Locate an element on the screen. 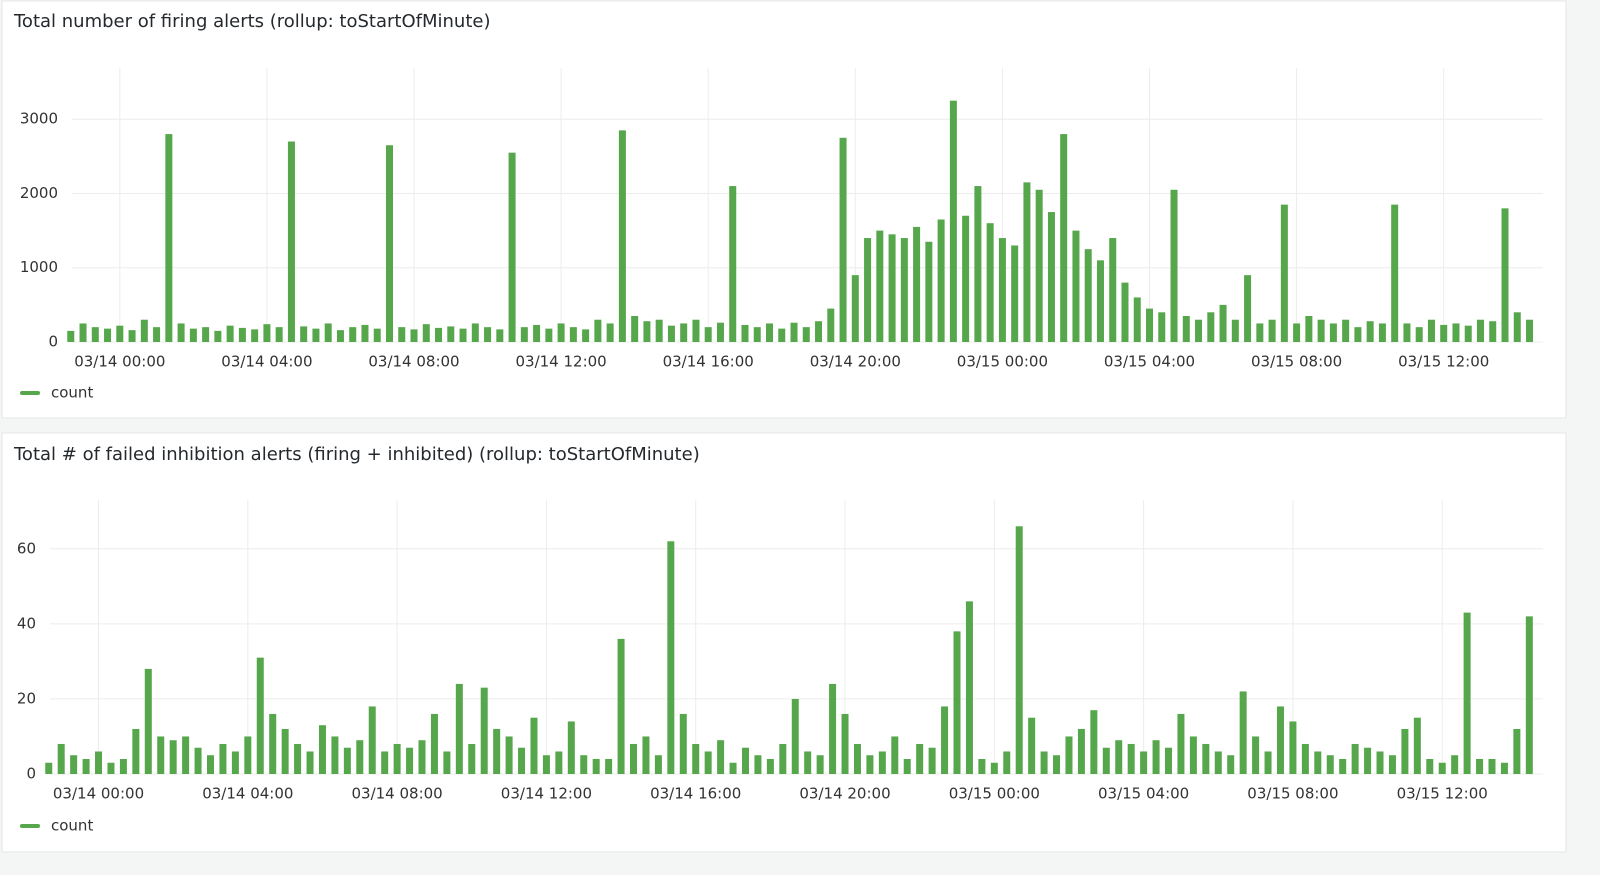 The width and height of the screenshot is (1600, 875). x-tick-label: 03/14 04:00 is located at coordinates (266, 362).